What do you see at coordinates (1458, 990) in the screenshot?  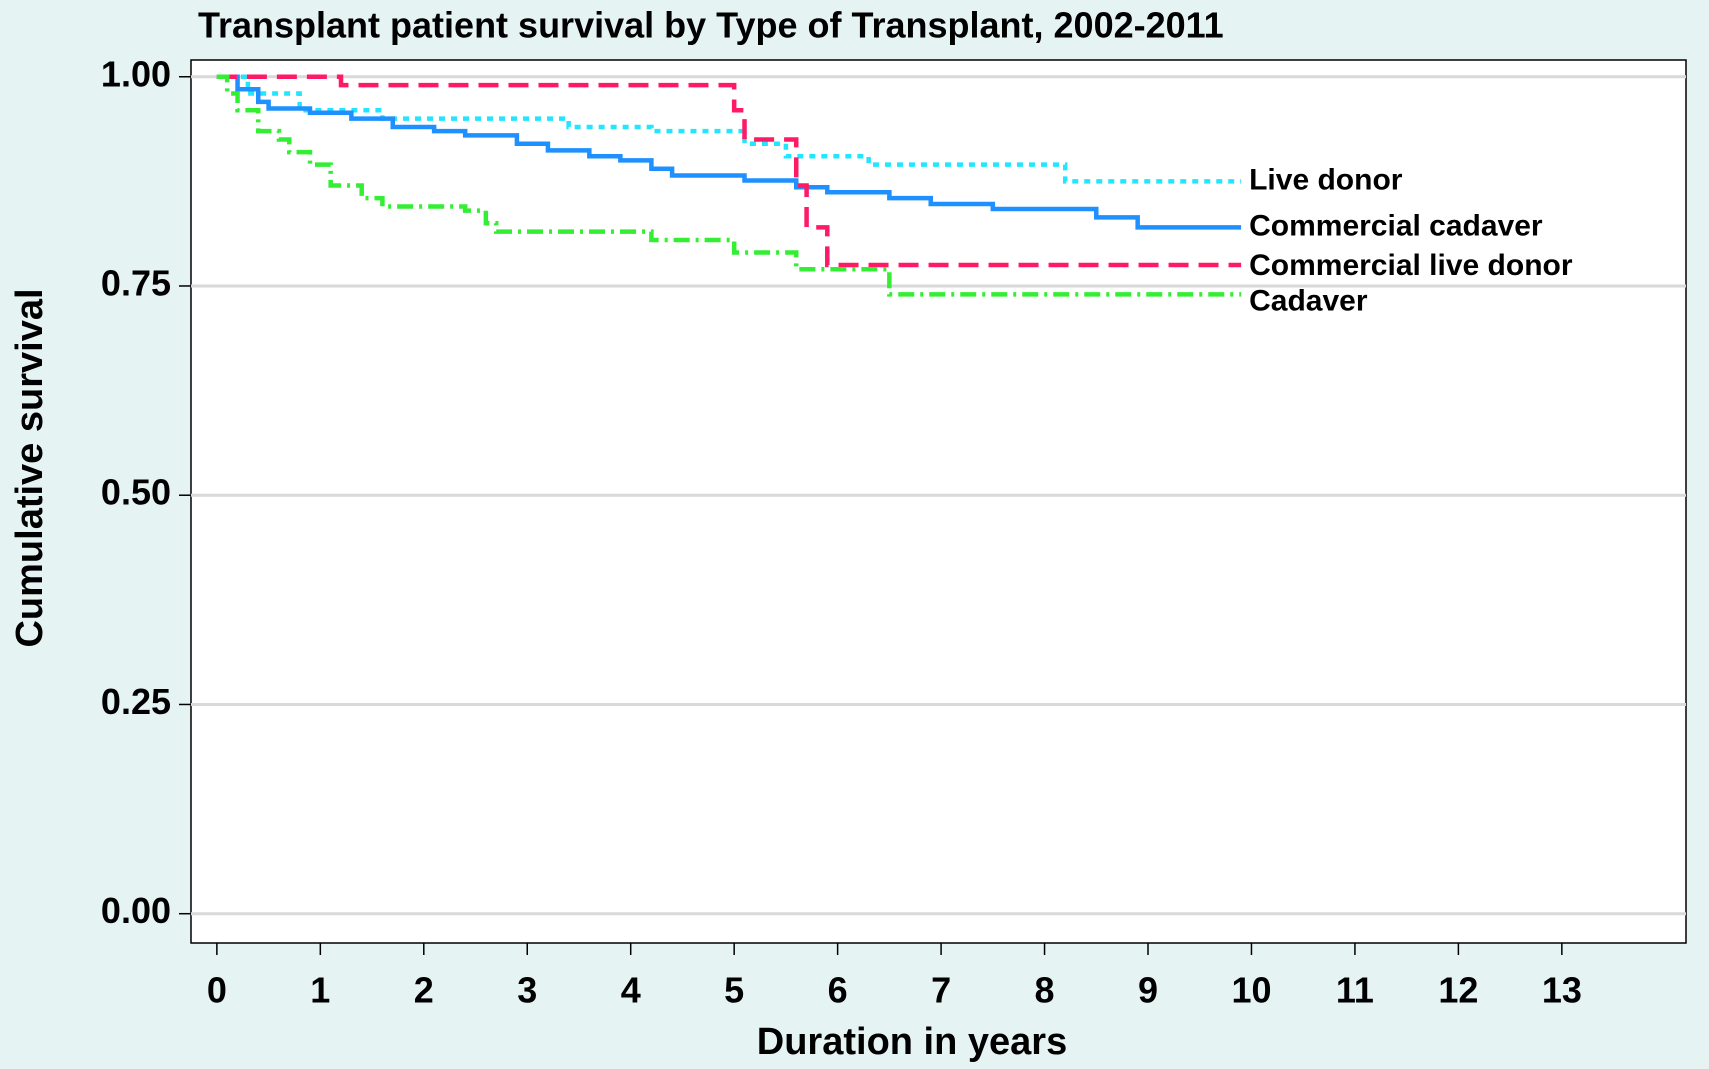 I see `x-tick-label: 12` at bounding box center [1458, 990].